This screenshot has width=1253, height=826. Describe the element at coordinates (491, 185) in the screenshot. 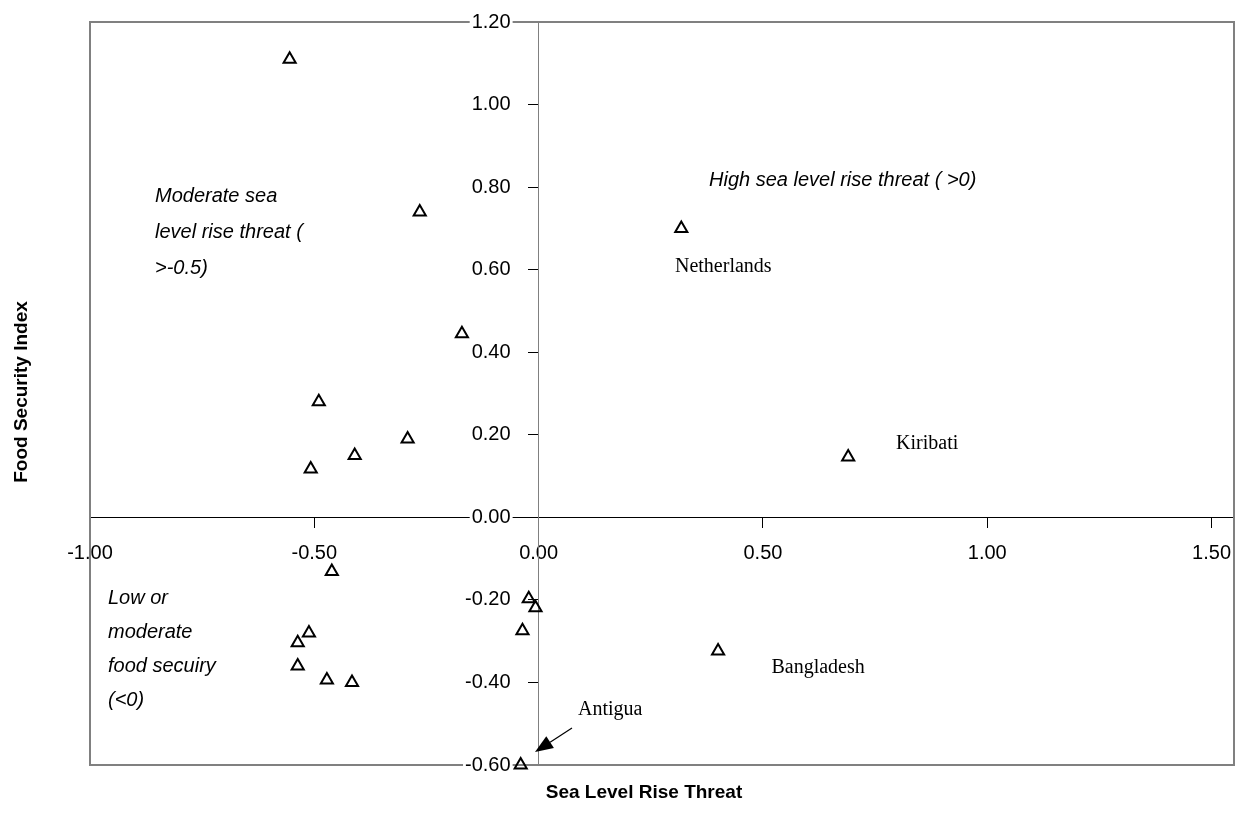

I see `y-tick-label: 0.80` at that location.